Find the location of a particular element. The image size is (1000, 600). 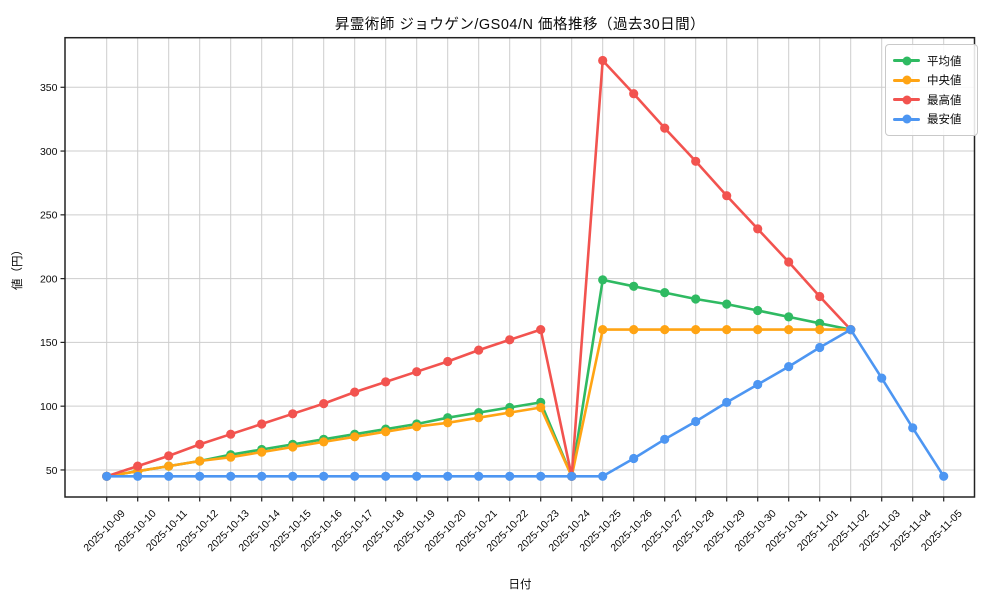

legend-line-swatch-median is located at coordinates (906, 80).